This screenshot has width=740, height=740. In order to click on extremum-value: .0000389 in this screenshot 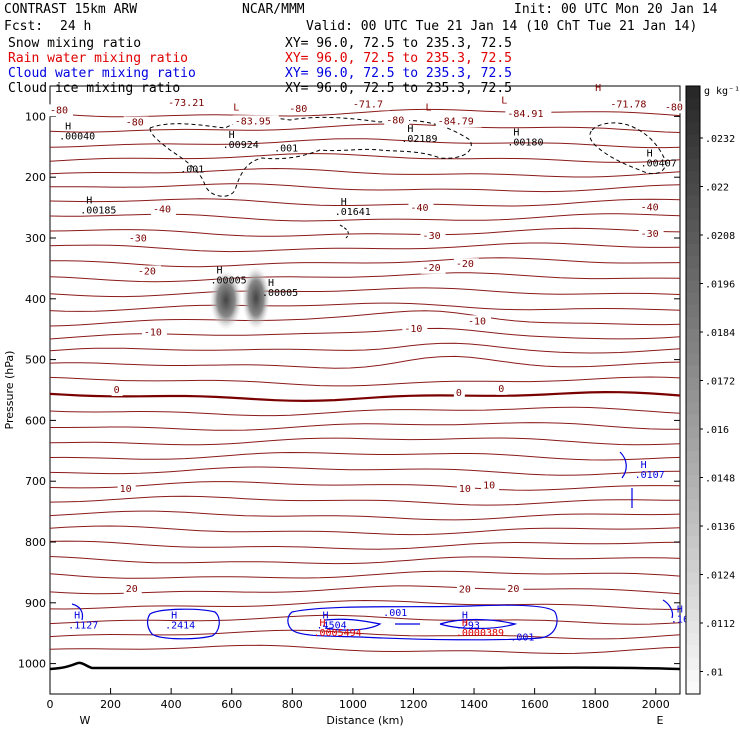, I will do `click(480, 633)`.